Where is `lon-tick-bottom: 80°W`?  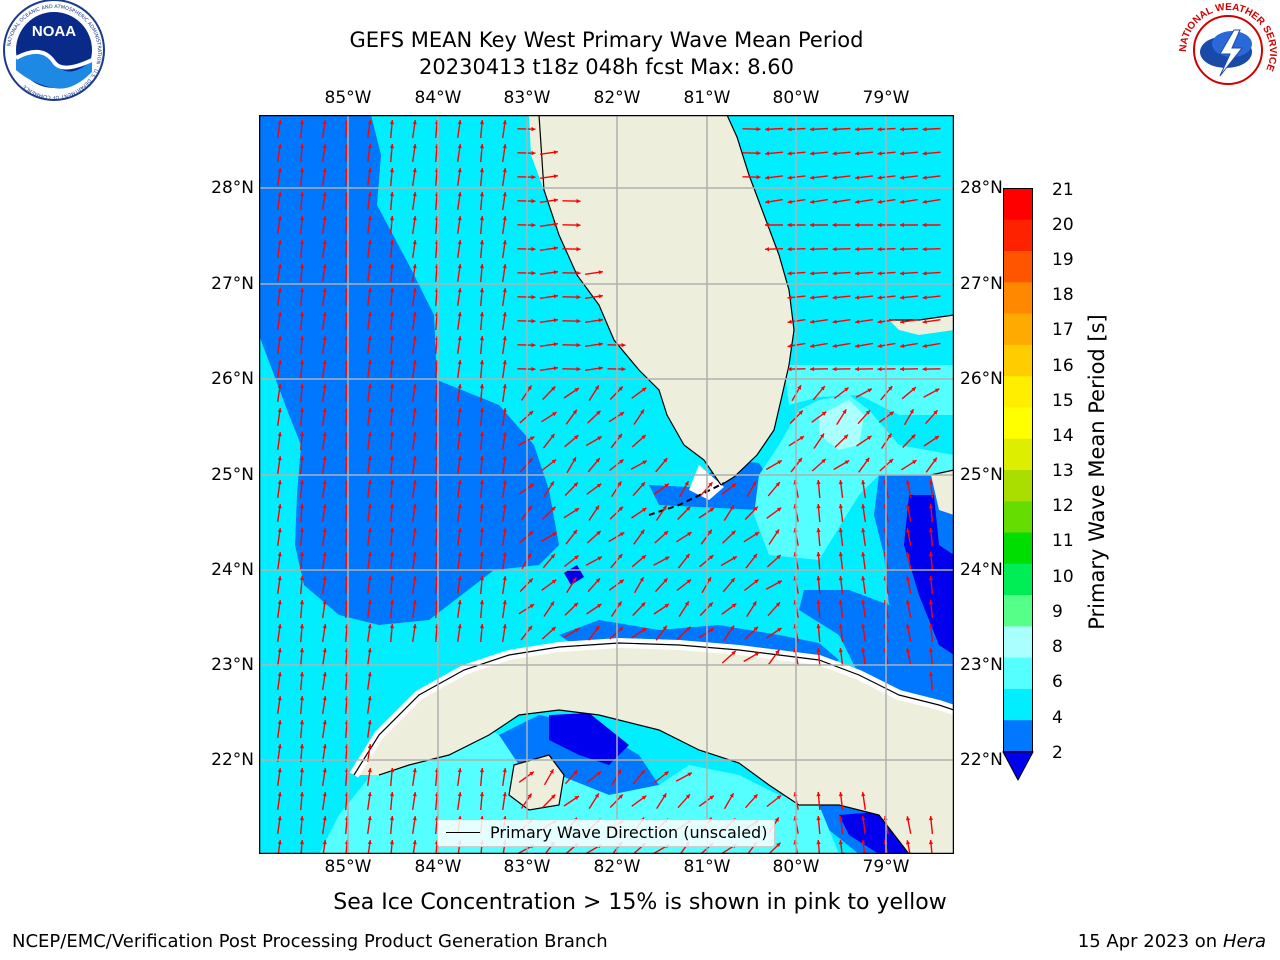 lon-tick-bottom: 80°W is located at coordinates (796, 867).